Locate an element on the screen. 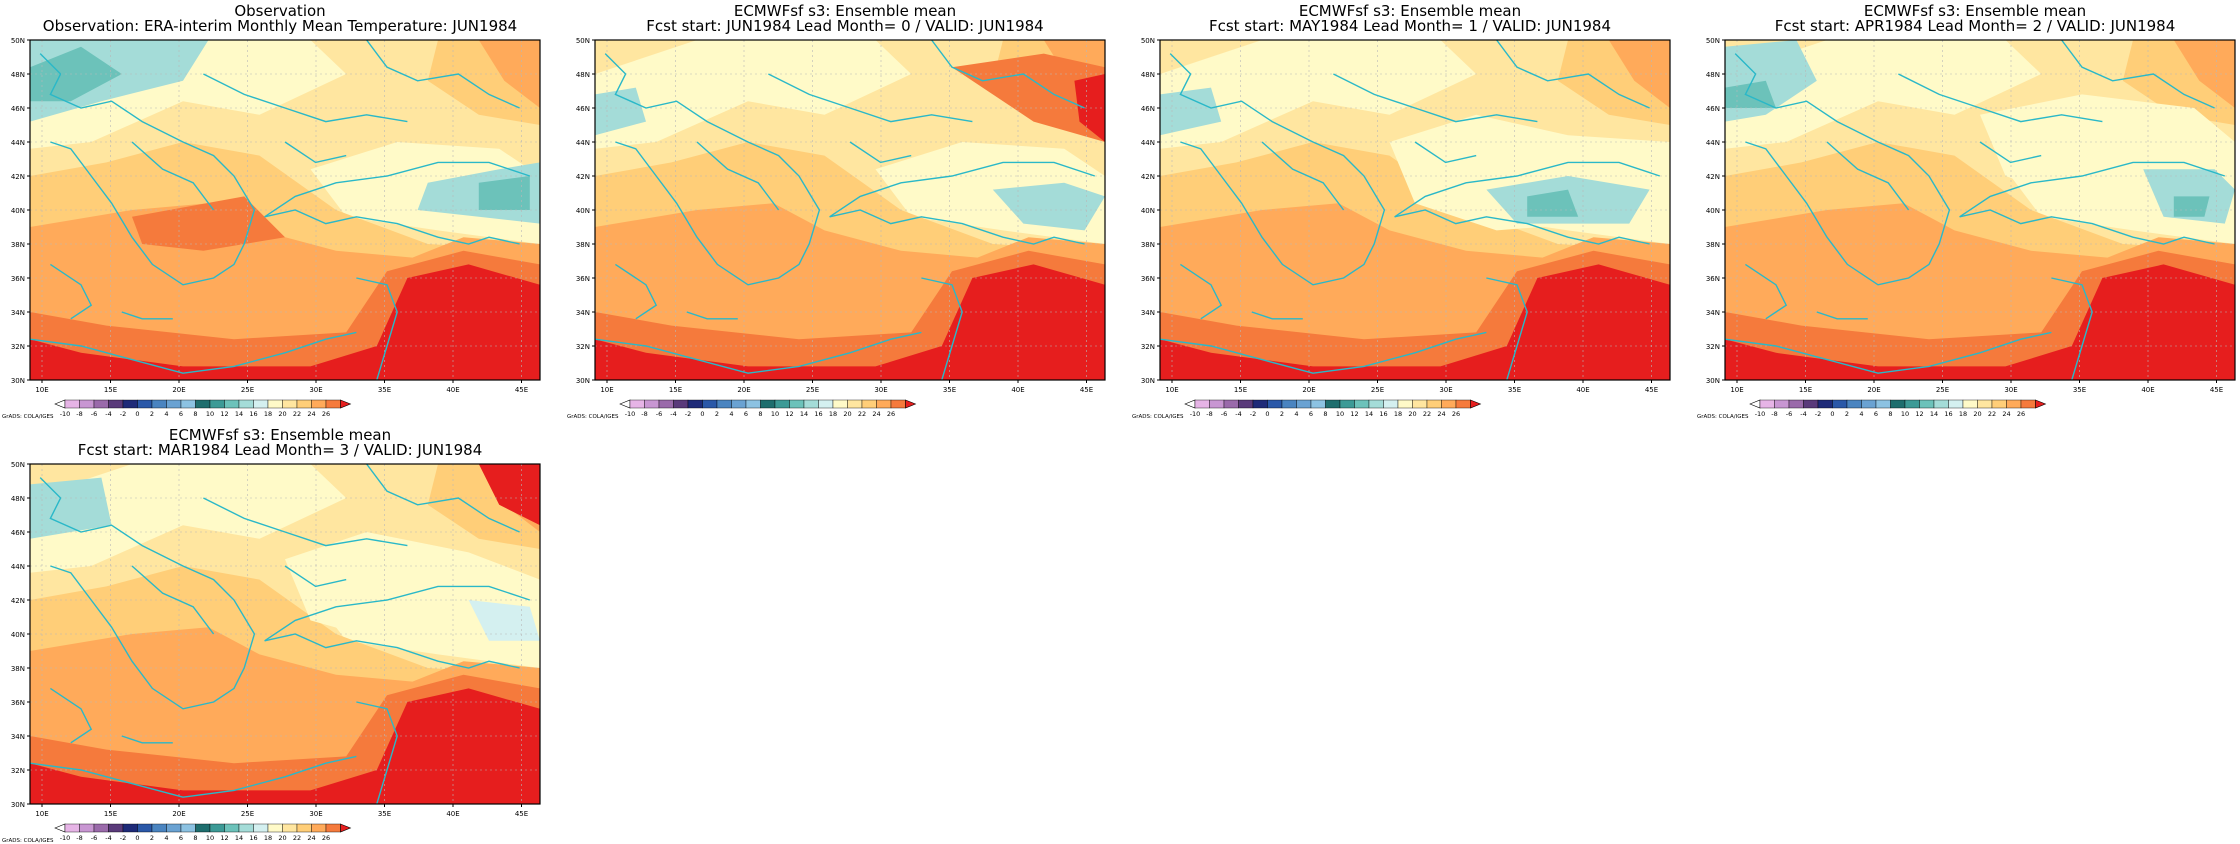 The width and height of the screenshot is (2240, 844). colorbar-label: 8 is located at coordinates (195, 414).